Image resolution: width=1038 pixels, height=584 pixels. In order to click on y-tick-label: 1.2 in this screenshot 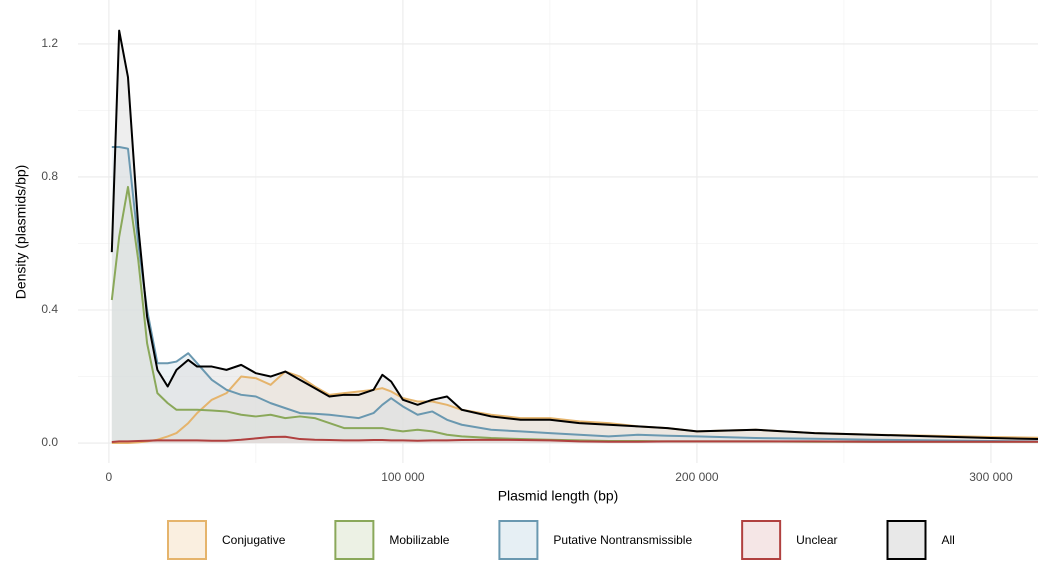, I will do `click(49, 43)`.